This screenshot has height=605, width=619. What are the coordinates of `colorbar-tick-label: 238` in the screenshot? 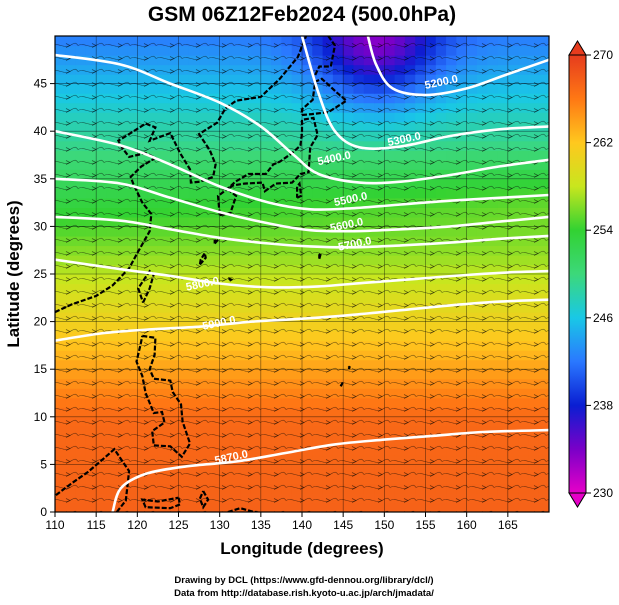 It's located at (603, 405).